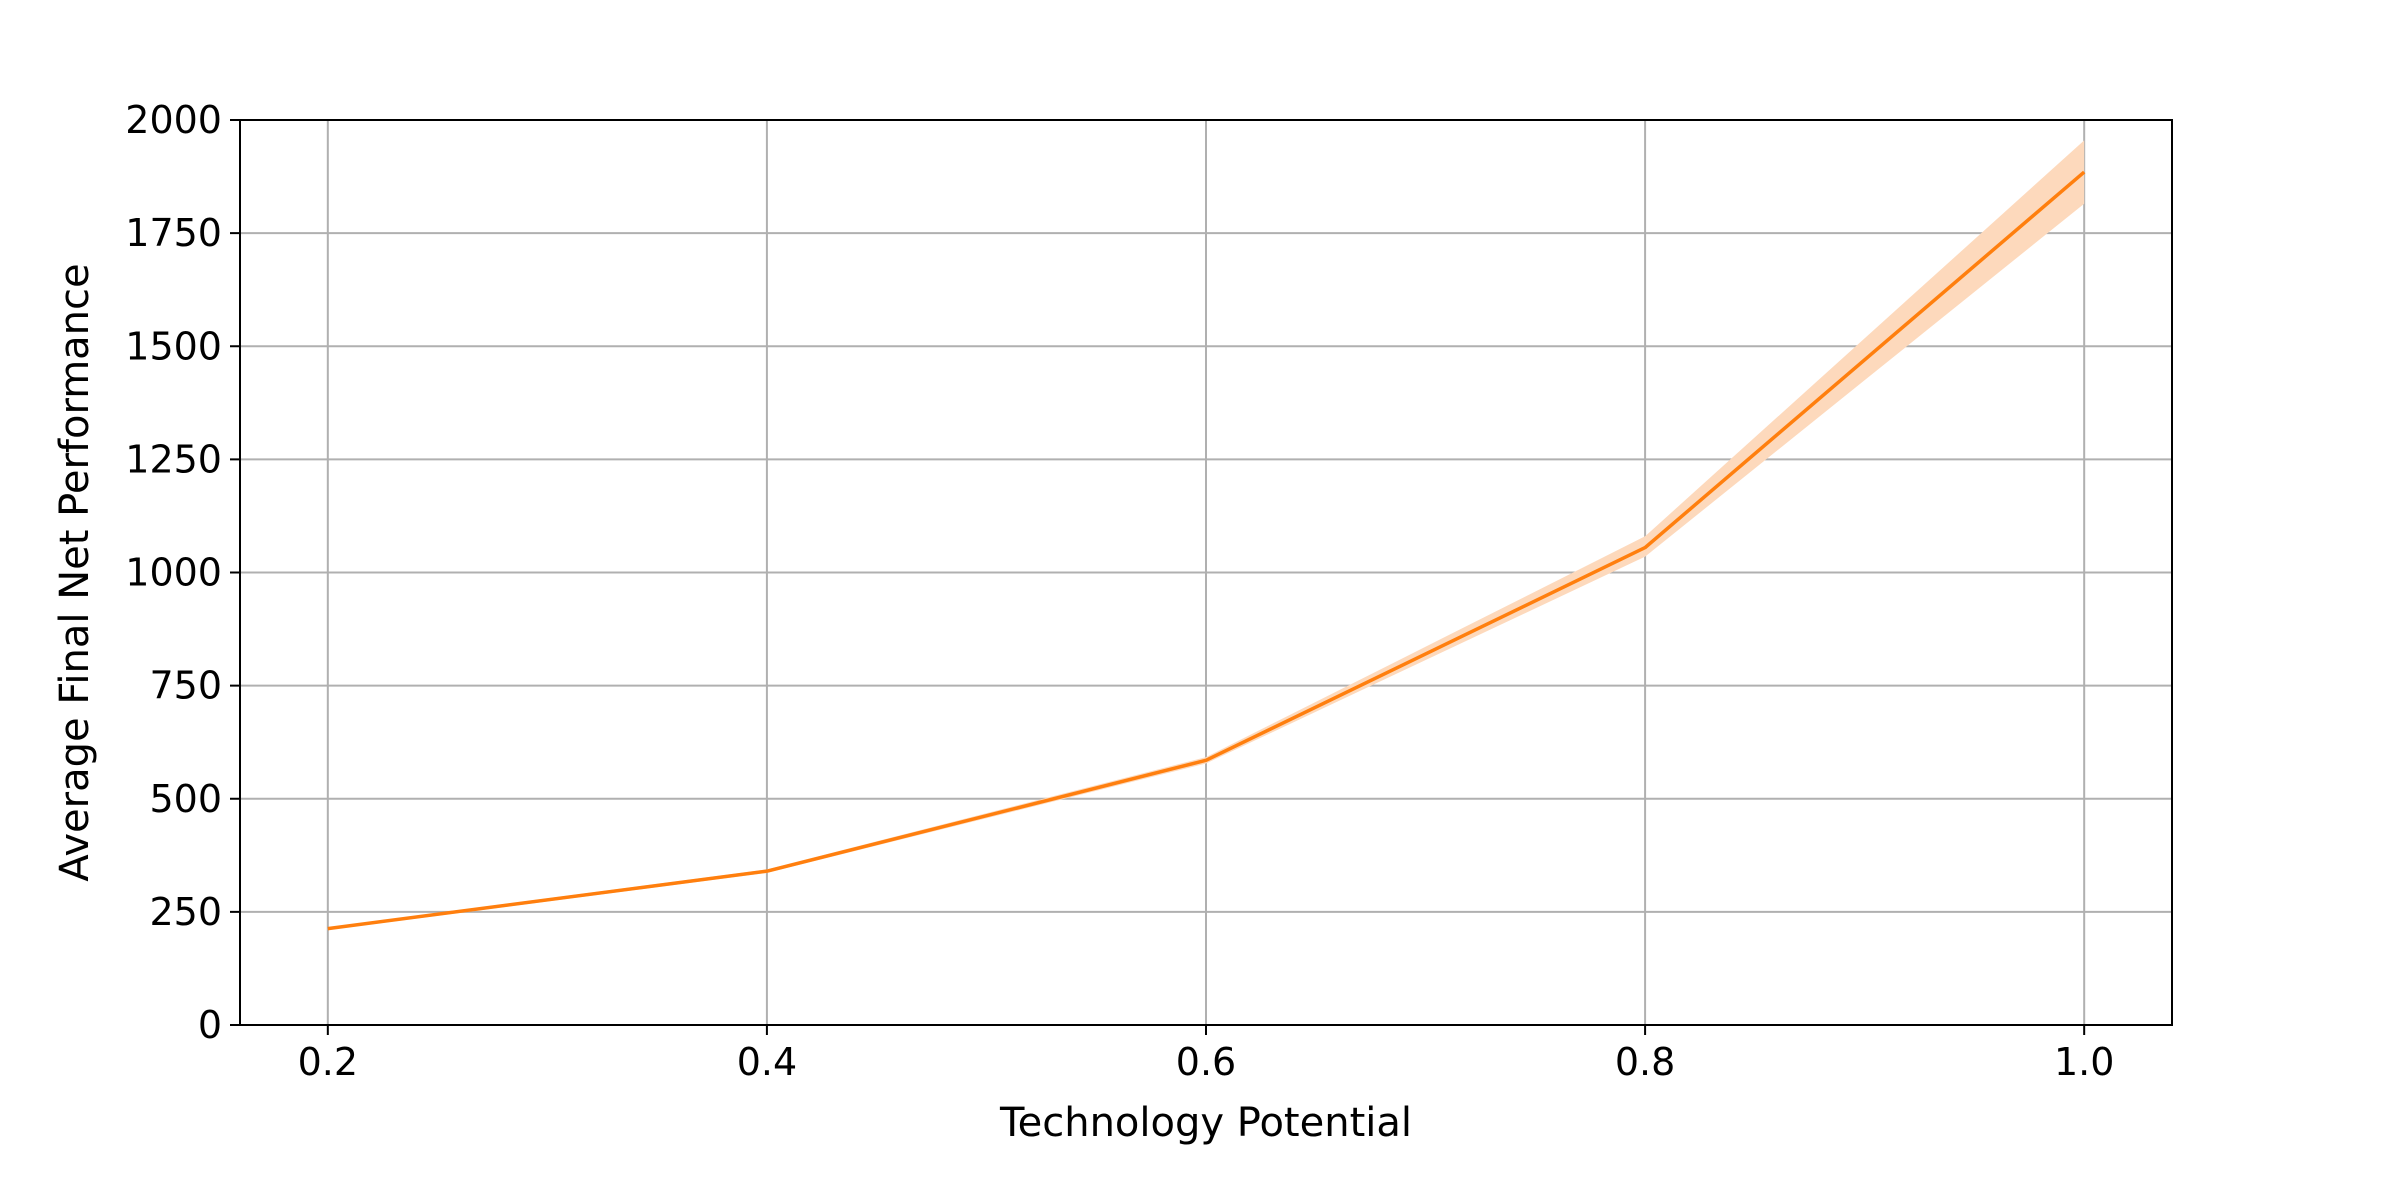  What do you see at coordinates (75, 572) in the screenshot?
I see `y-axis-label: Average Final Net Performance` at bounding box center [75, 572].